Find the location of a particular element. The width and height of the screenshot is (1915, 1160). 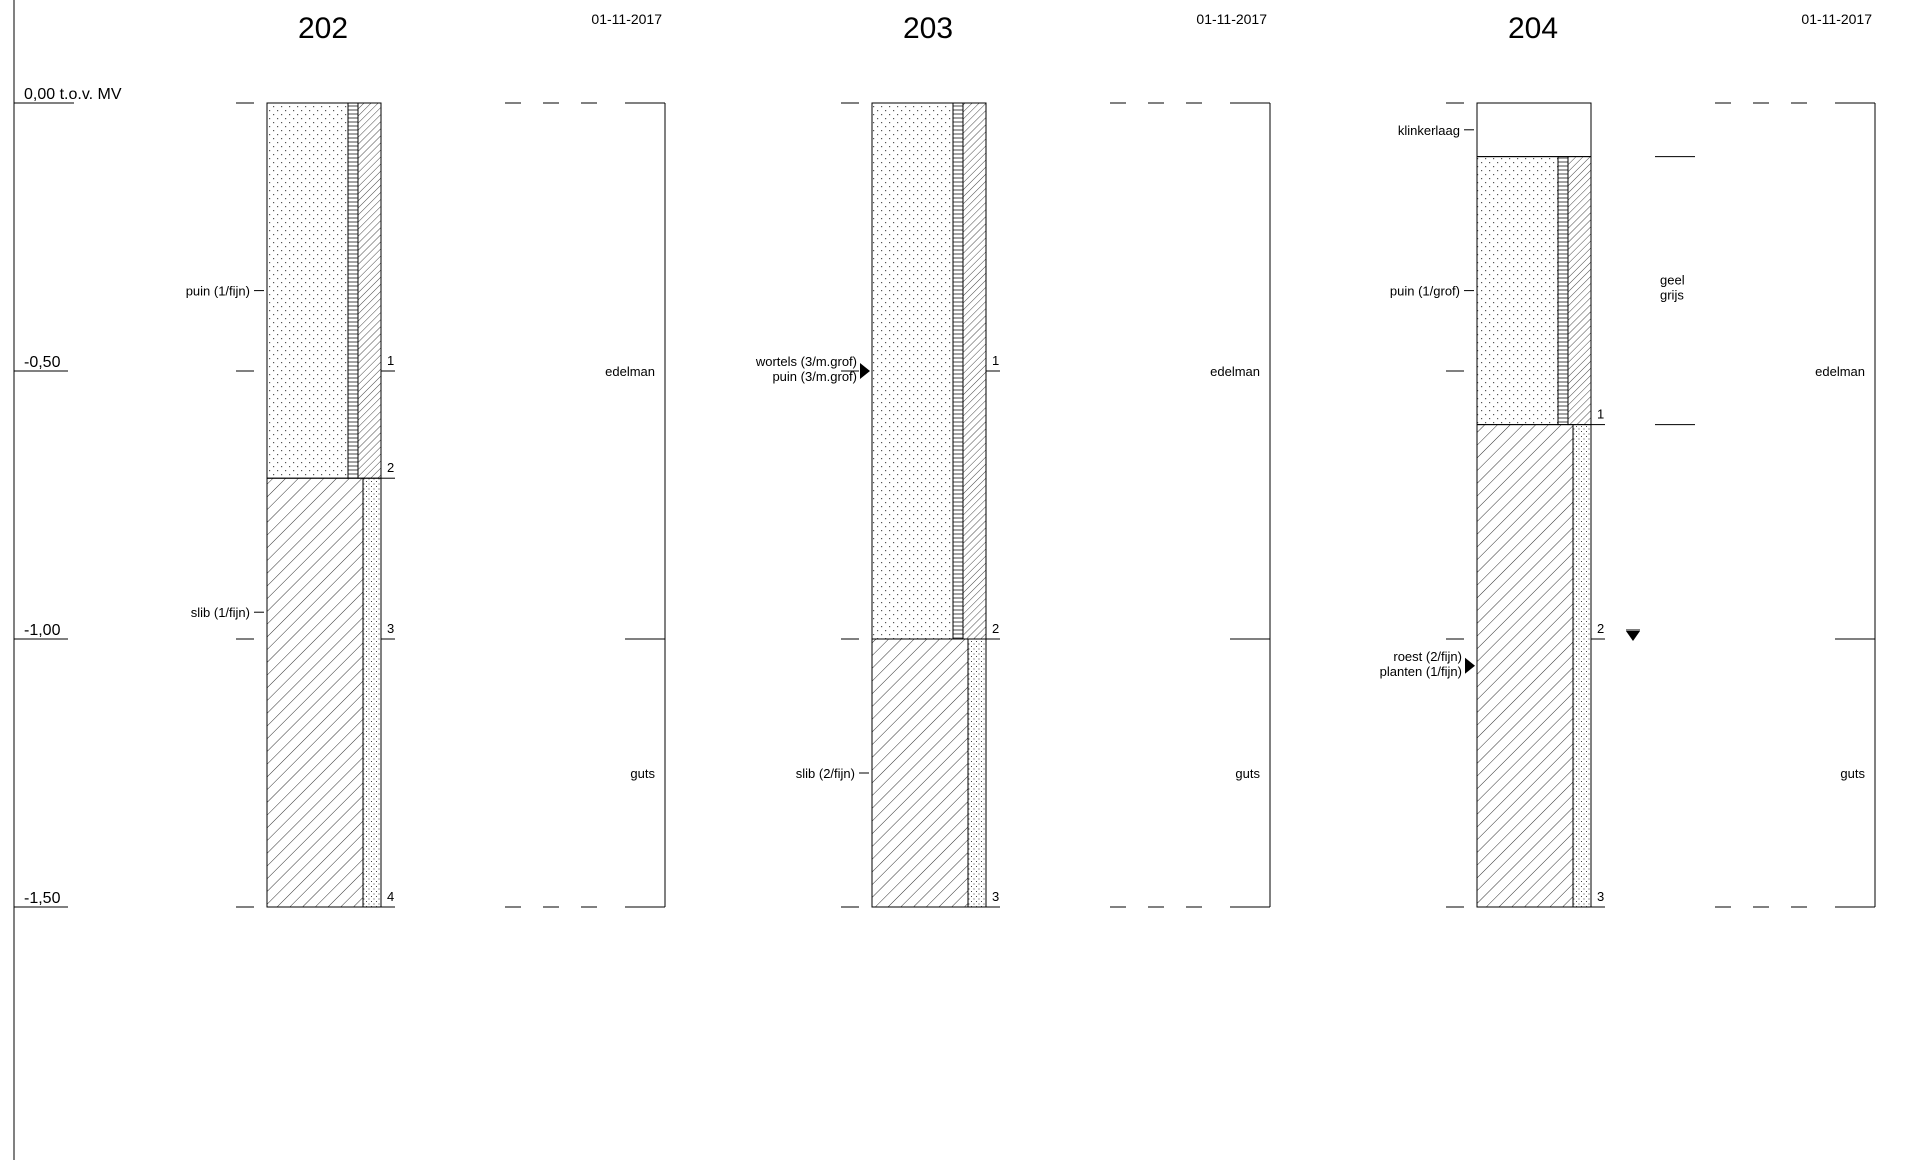

depth-axis-label: -2,00 is located at coordinates (42, 1159).